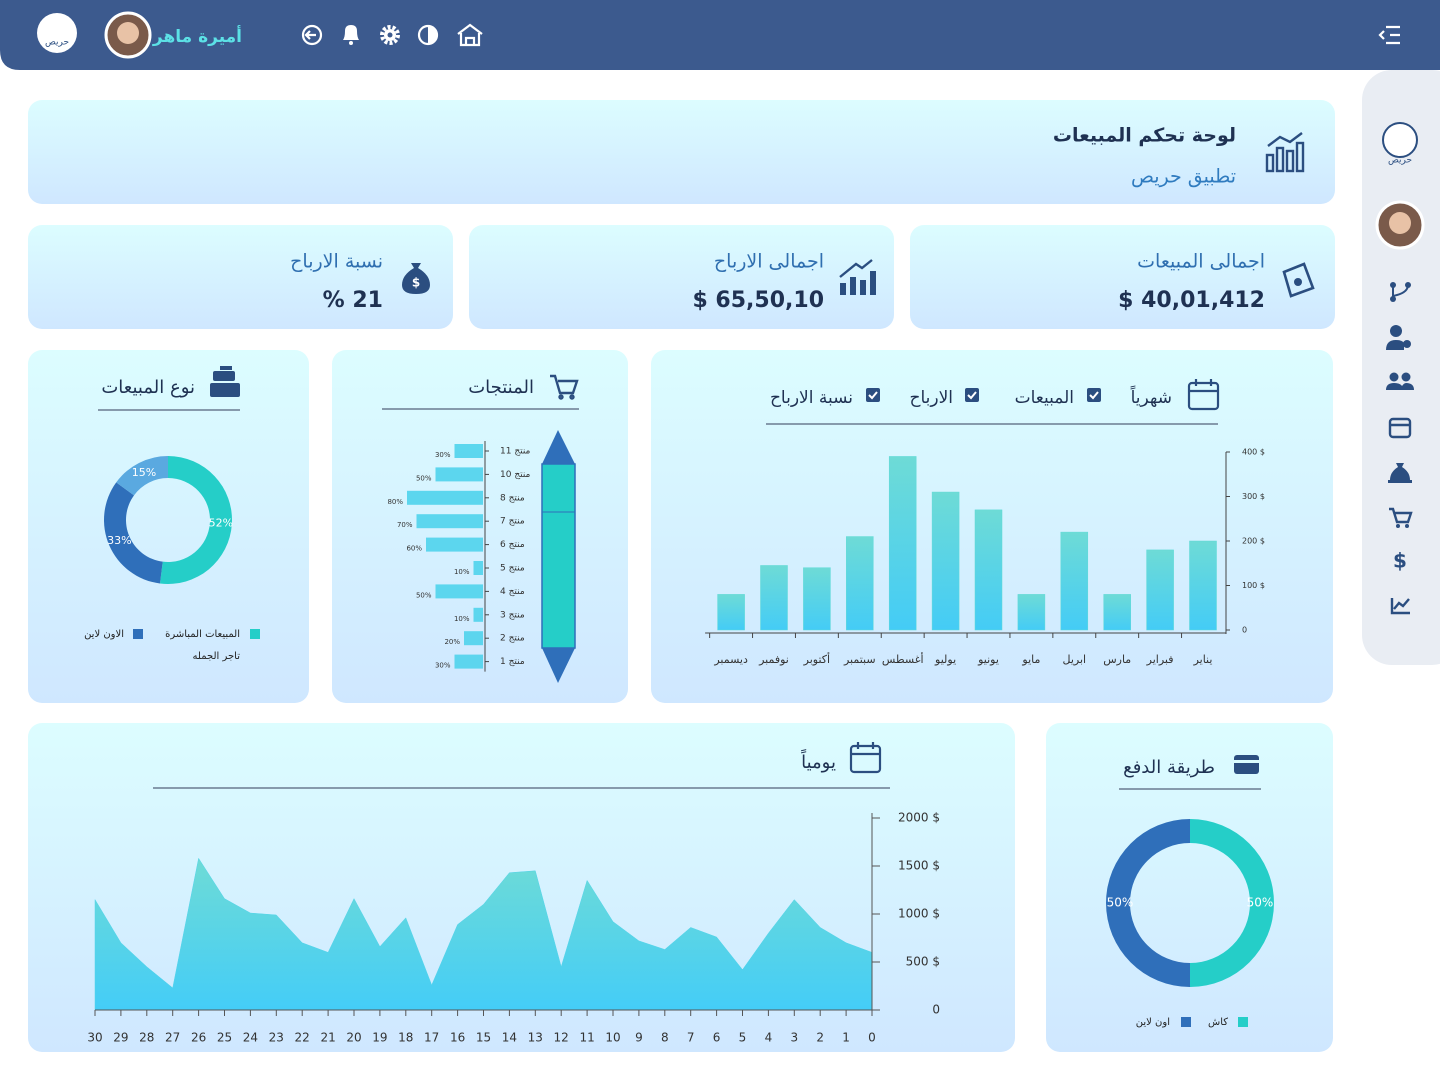 The width and height of the screenshot is (1440, 1077). What do you see at coordinates (1169, 767) in the screenshot?
I see `chart-title: طريقة الدفع` at bounding box center [1169, 767].